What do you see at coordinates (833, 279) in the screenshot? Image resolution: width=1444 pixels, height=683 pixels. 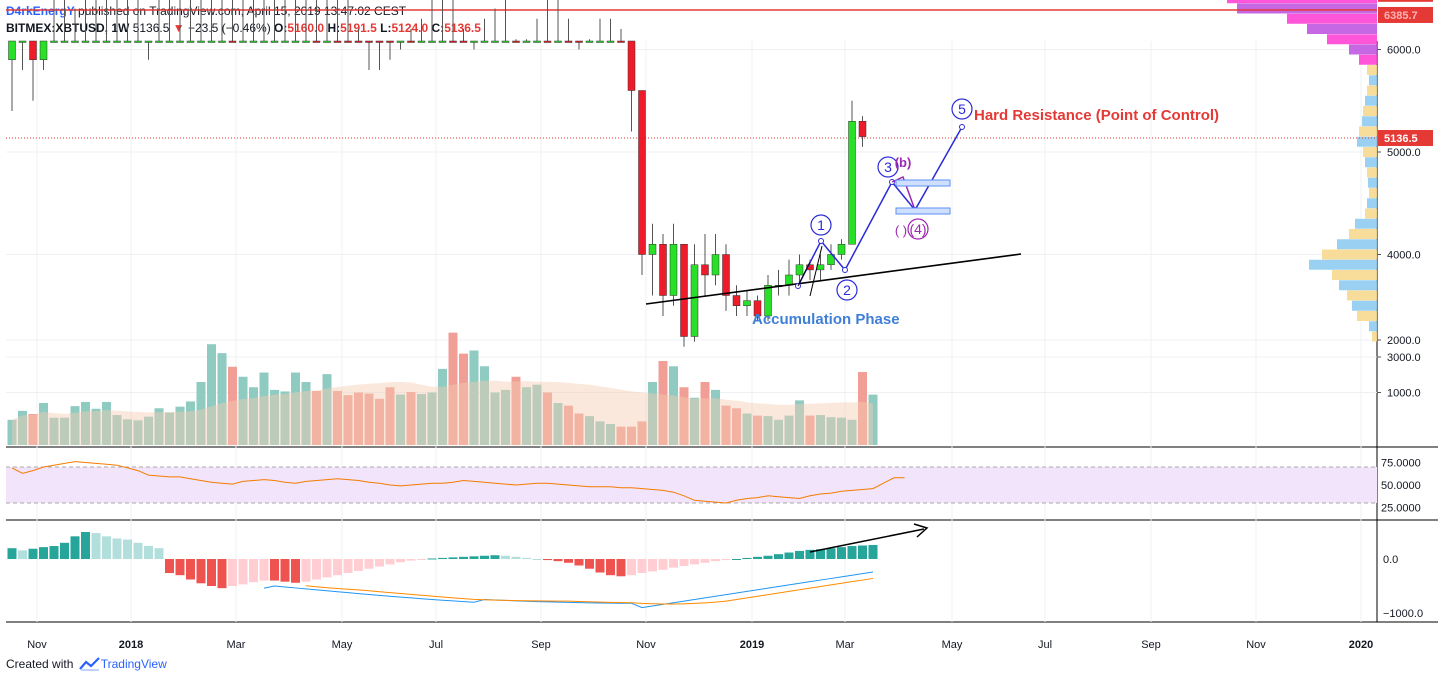 I see `support-trendline` at bounding box center [833, 279].